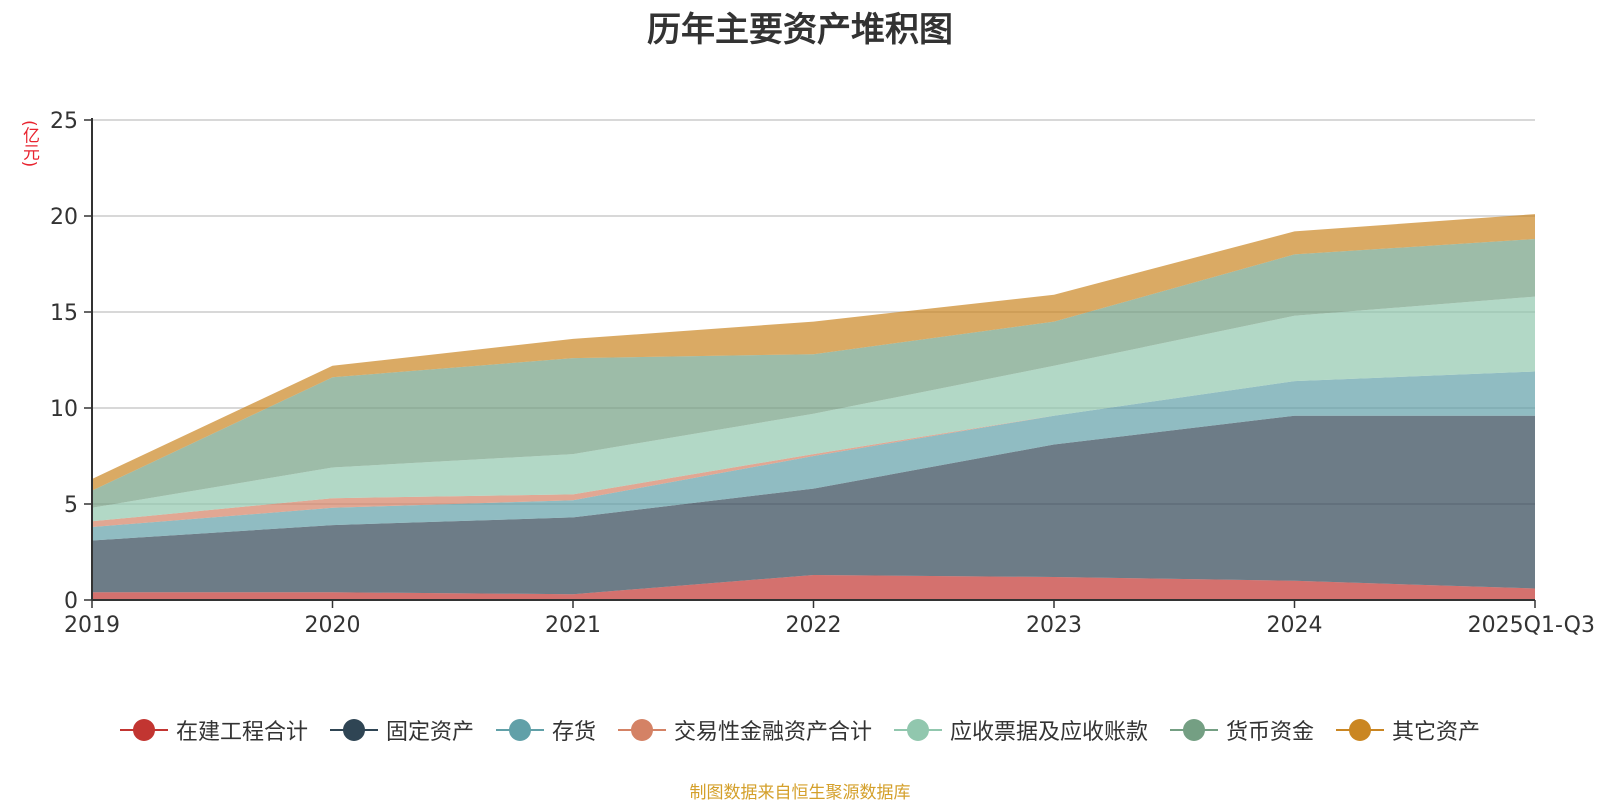 This screenshot has height=803, width=1600. What do you see at coordinates (772, 732) in the screenshot?
I see `legend-label: 交易性金融资产合计` at bounding box center [772, 732].